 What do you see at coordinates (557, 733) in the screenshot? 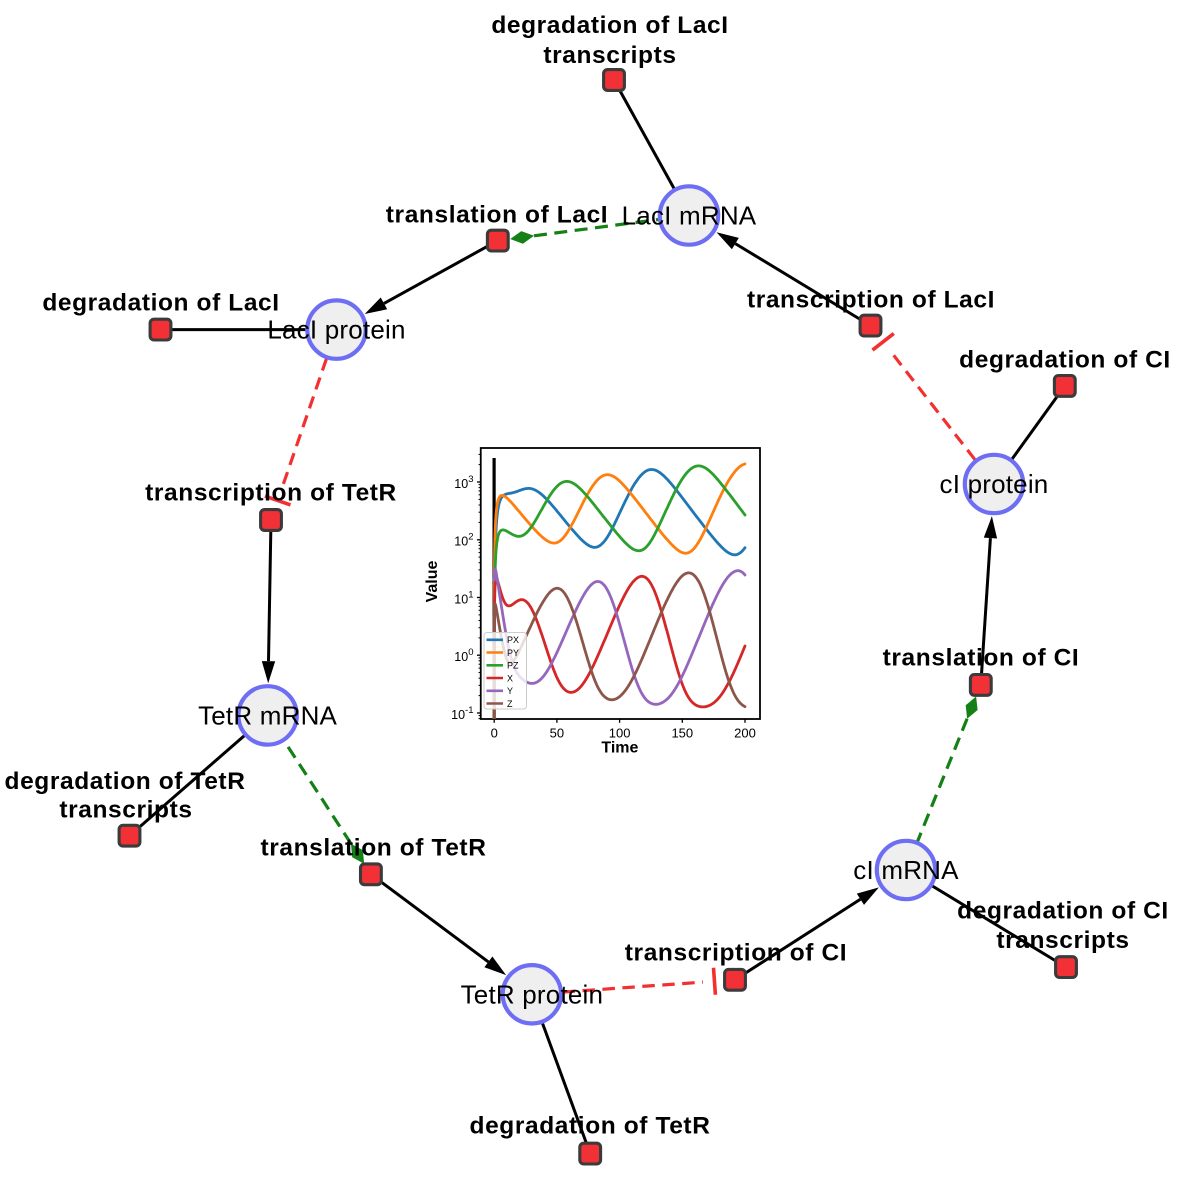
I see `svg-text: 50` at bounding box center [557, 733].